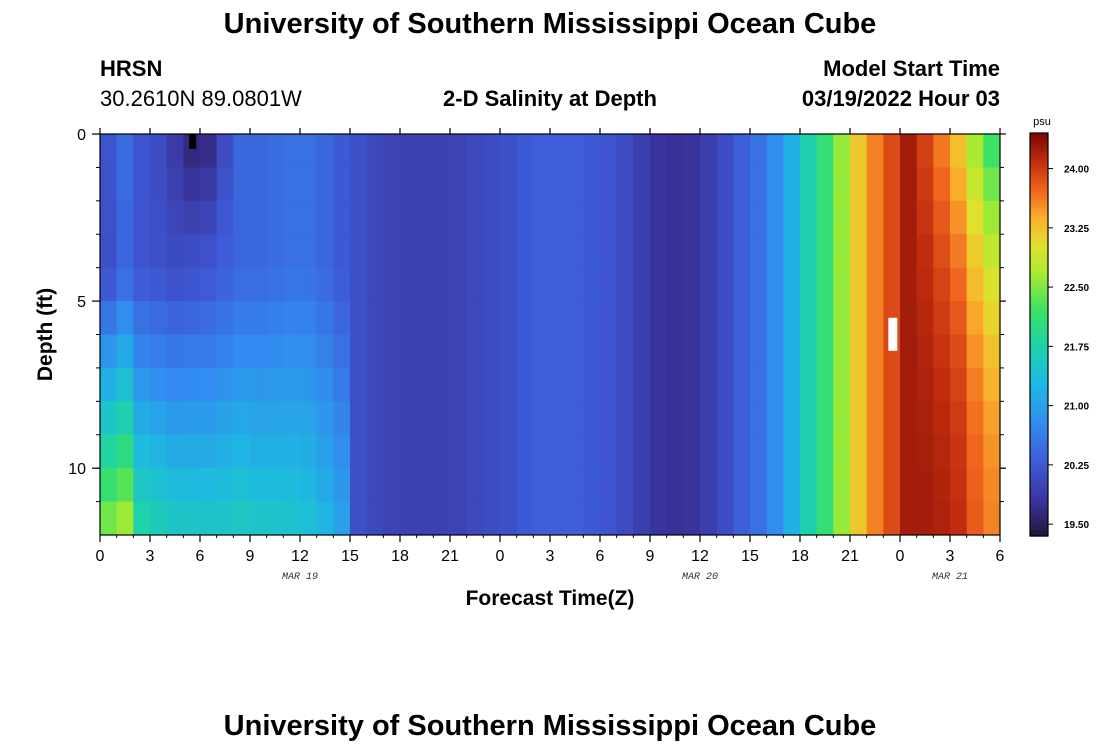 The image size is (1100, 750). What do you see at coordinates (850, 556) in the screenshot?
I see `x-tick-label: 21` at bounding box center [850, 556].